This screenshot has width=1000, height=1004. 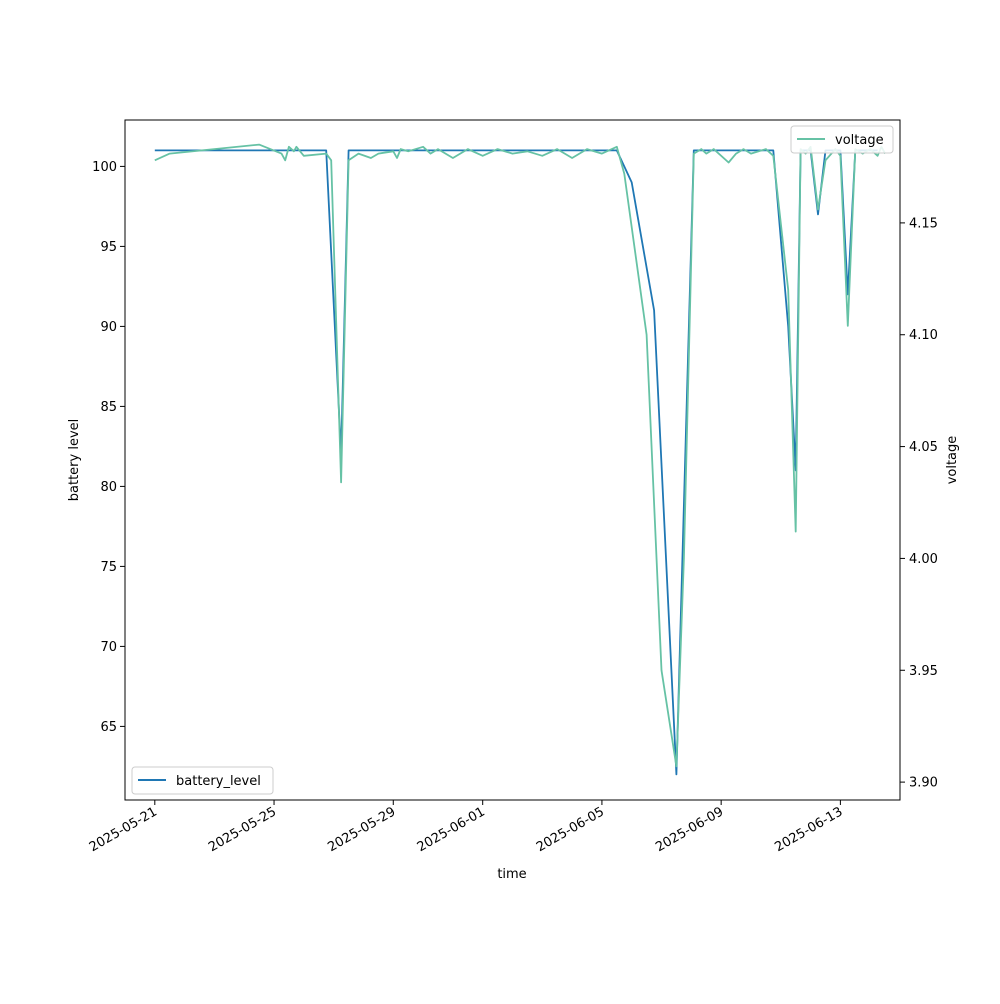 I want to click on x-axis-label: time, so click(x=511, y=874).